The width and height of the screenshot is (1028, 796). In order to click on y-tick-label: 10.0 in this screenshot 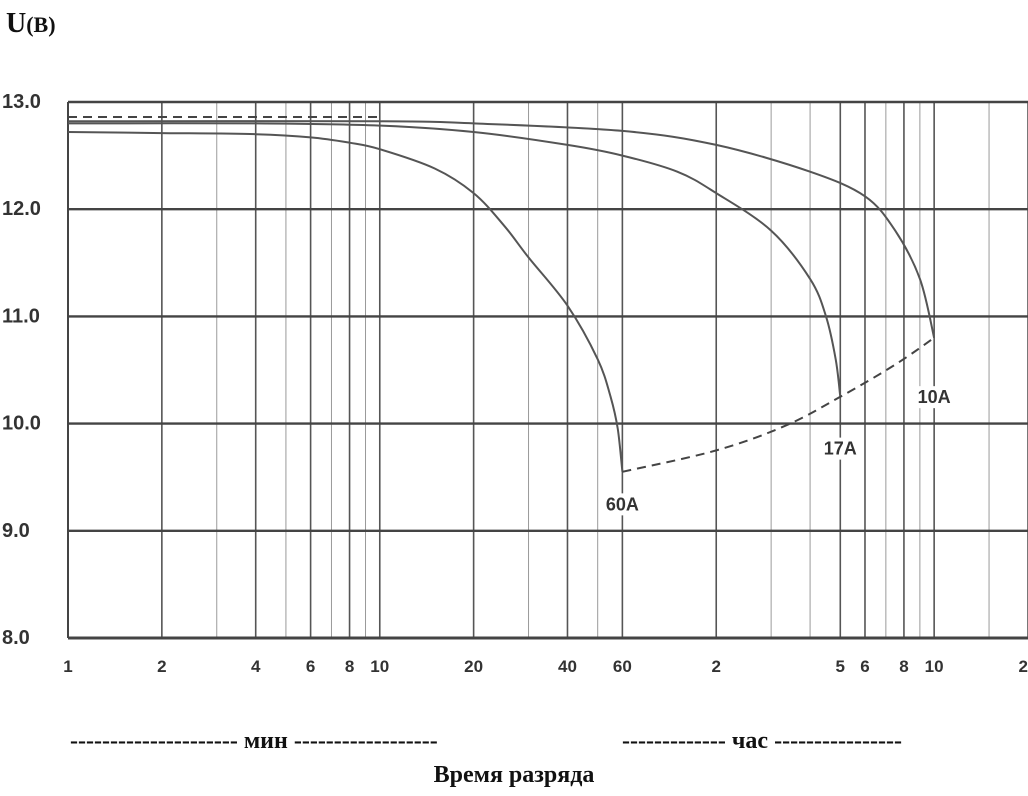, I will do `click(21, 424)`.